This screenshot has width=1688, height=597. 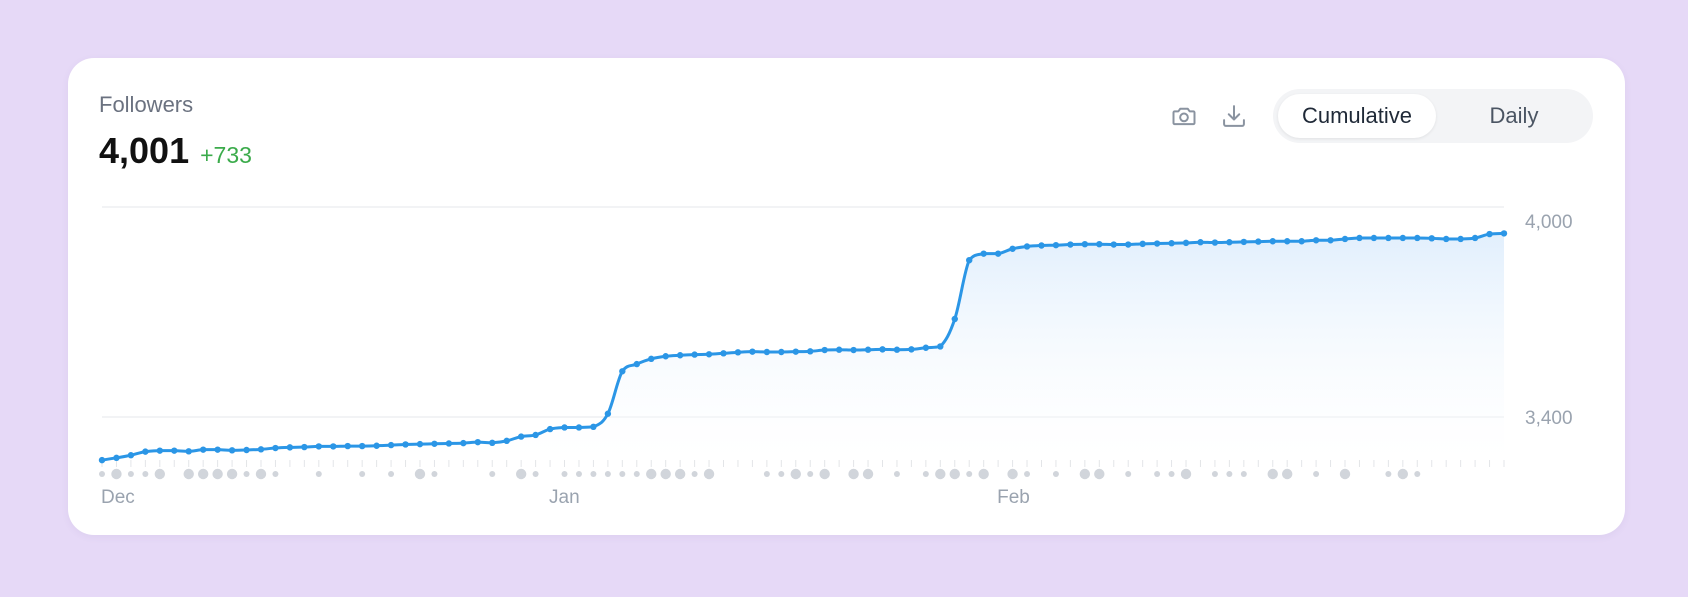 I want to click on cumulative-tab: Cumulative, so click(x=1357, y=116).